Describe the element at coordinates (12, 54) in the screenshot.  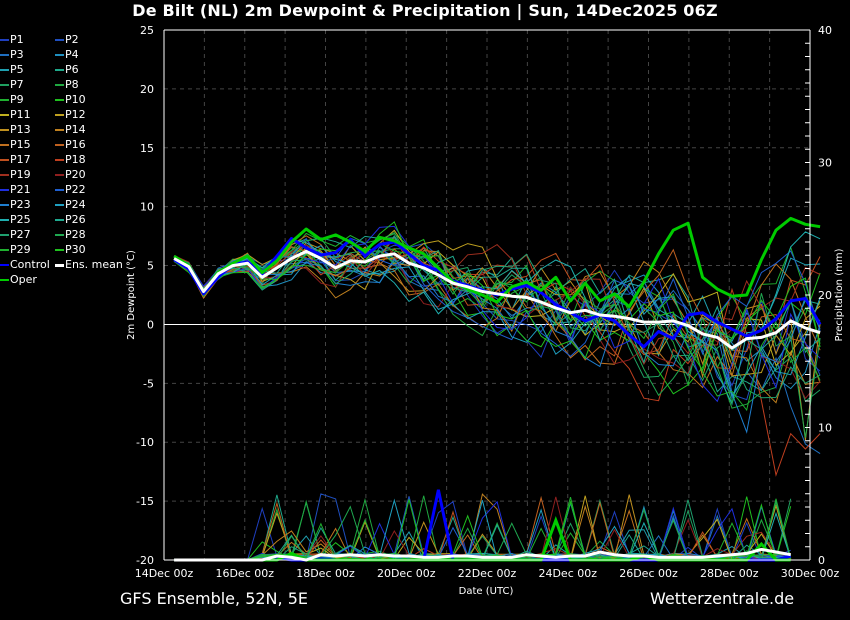
I see `legend-item: P3` at that location.